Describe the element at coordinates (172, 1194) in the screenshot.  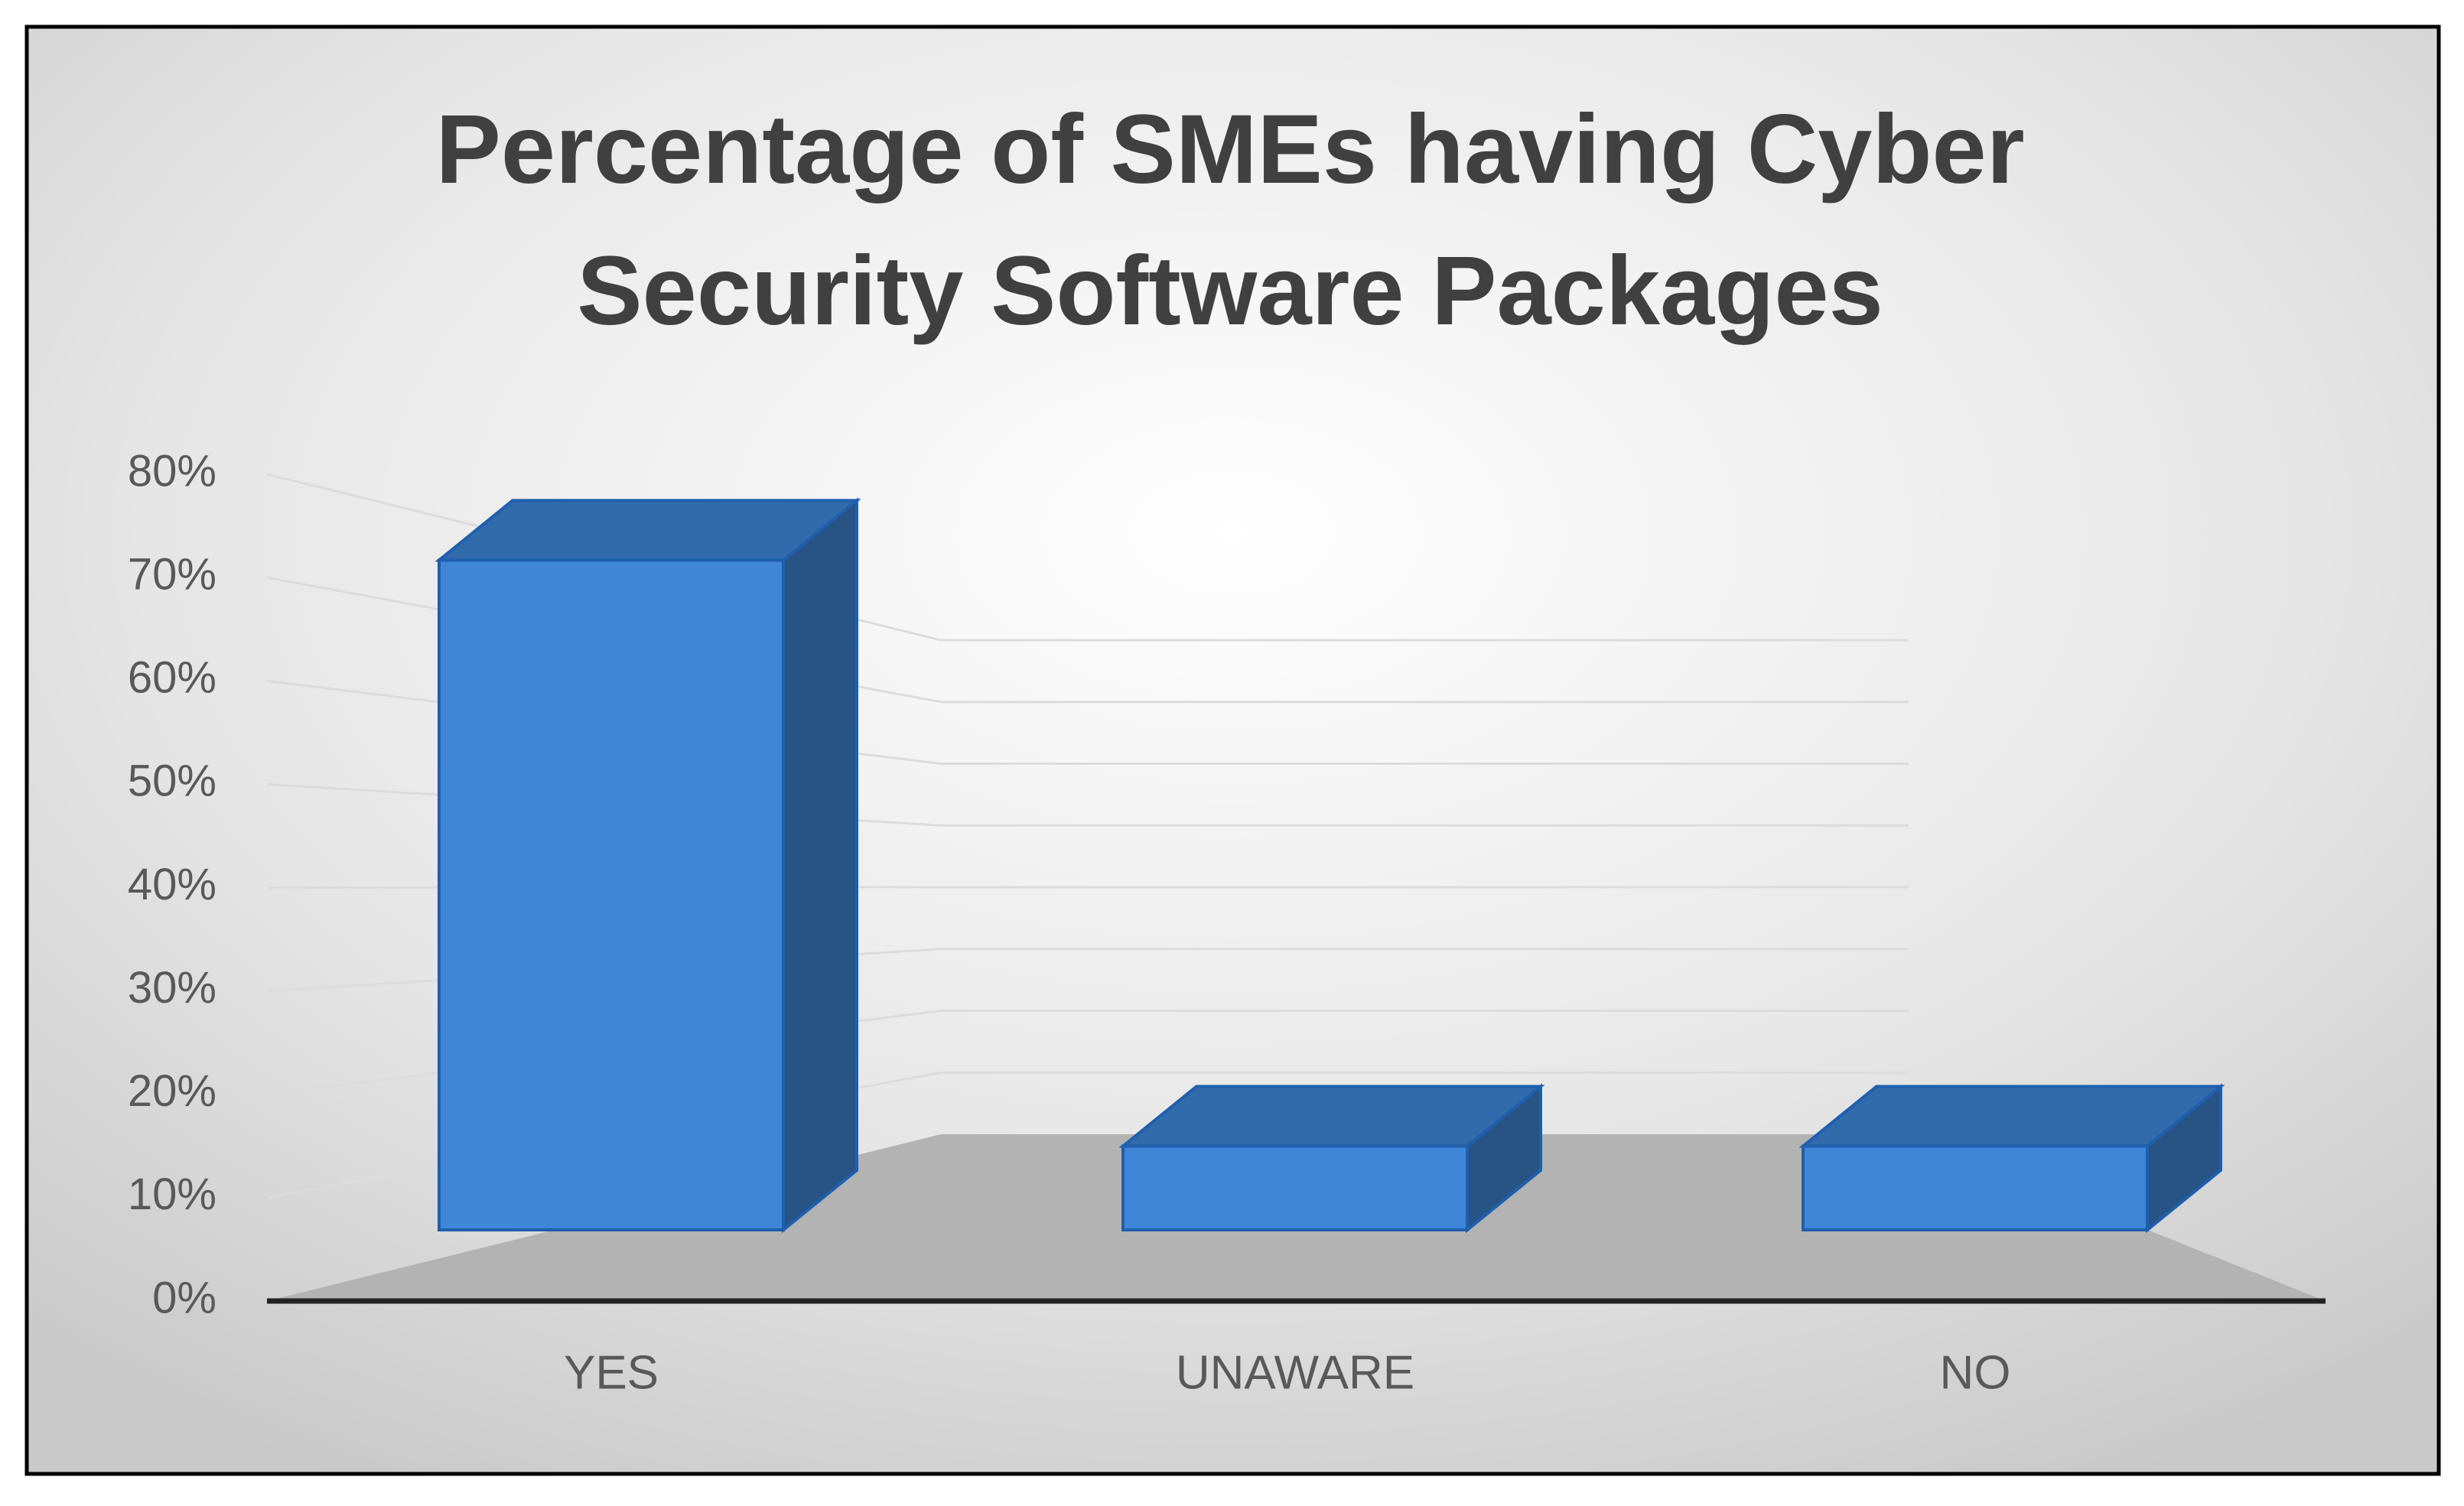
I see `y-tick-label: 10%` at that location.